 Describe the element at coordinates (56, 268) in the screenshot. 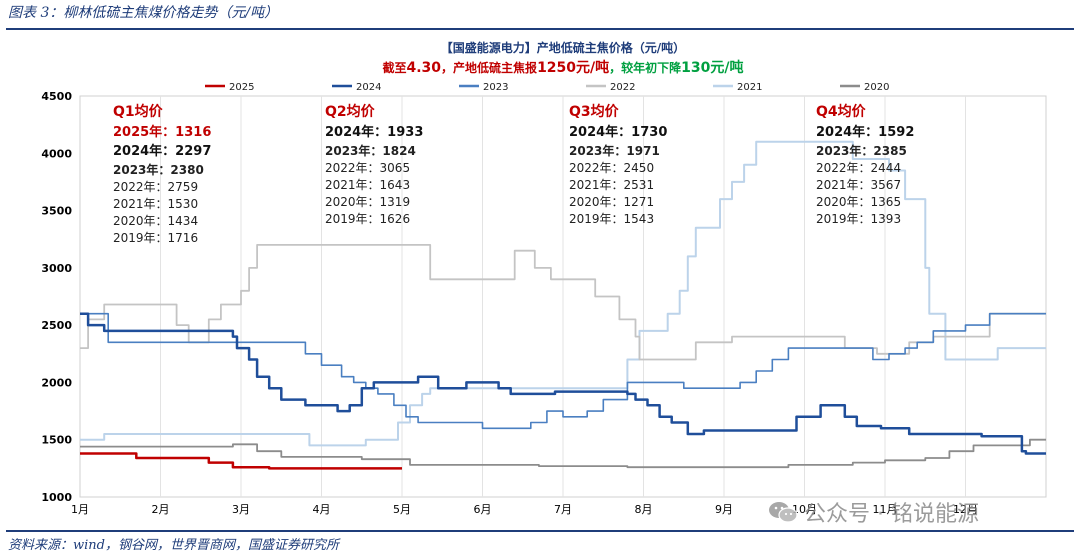

I see `y-tick-label: 3000` at that location.